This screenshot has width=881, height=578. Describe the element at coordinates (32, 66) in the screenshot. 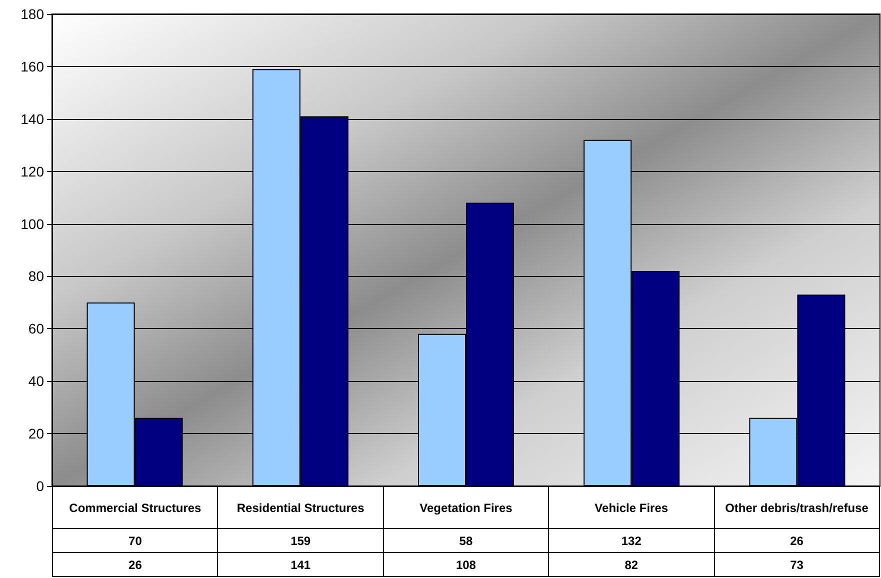

I see `y-tick-label: 160` at that location.